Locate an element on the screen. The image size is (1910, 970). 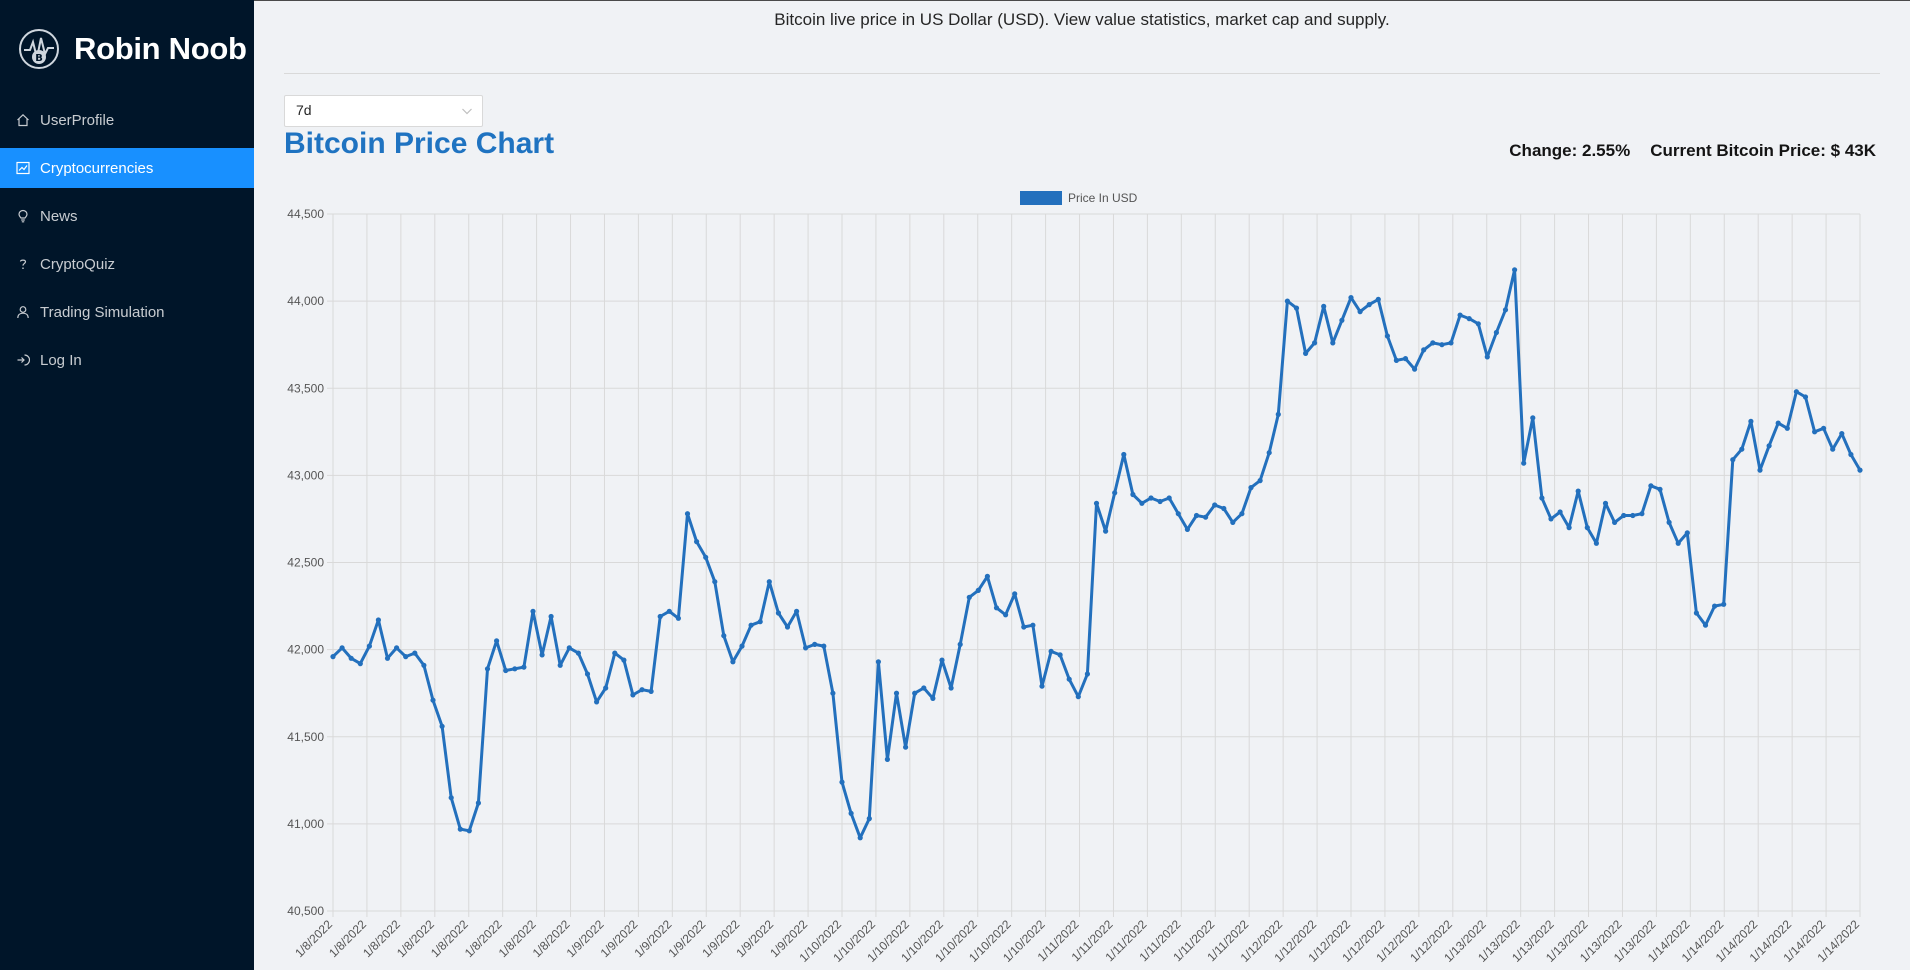
timeperiod-select: 7d is located at coordinates (383, 111).